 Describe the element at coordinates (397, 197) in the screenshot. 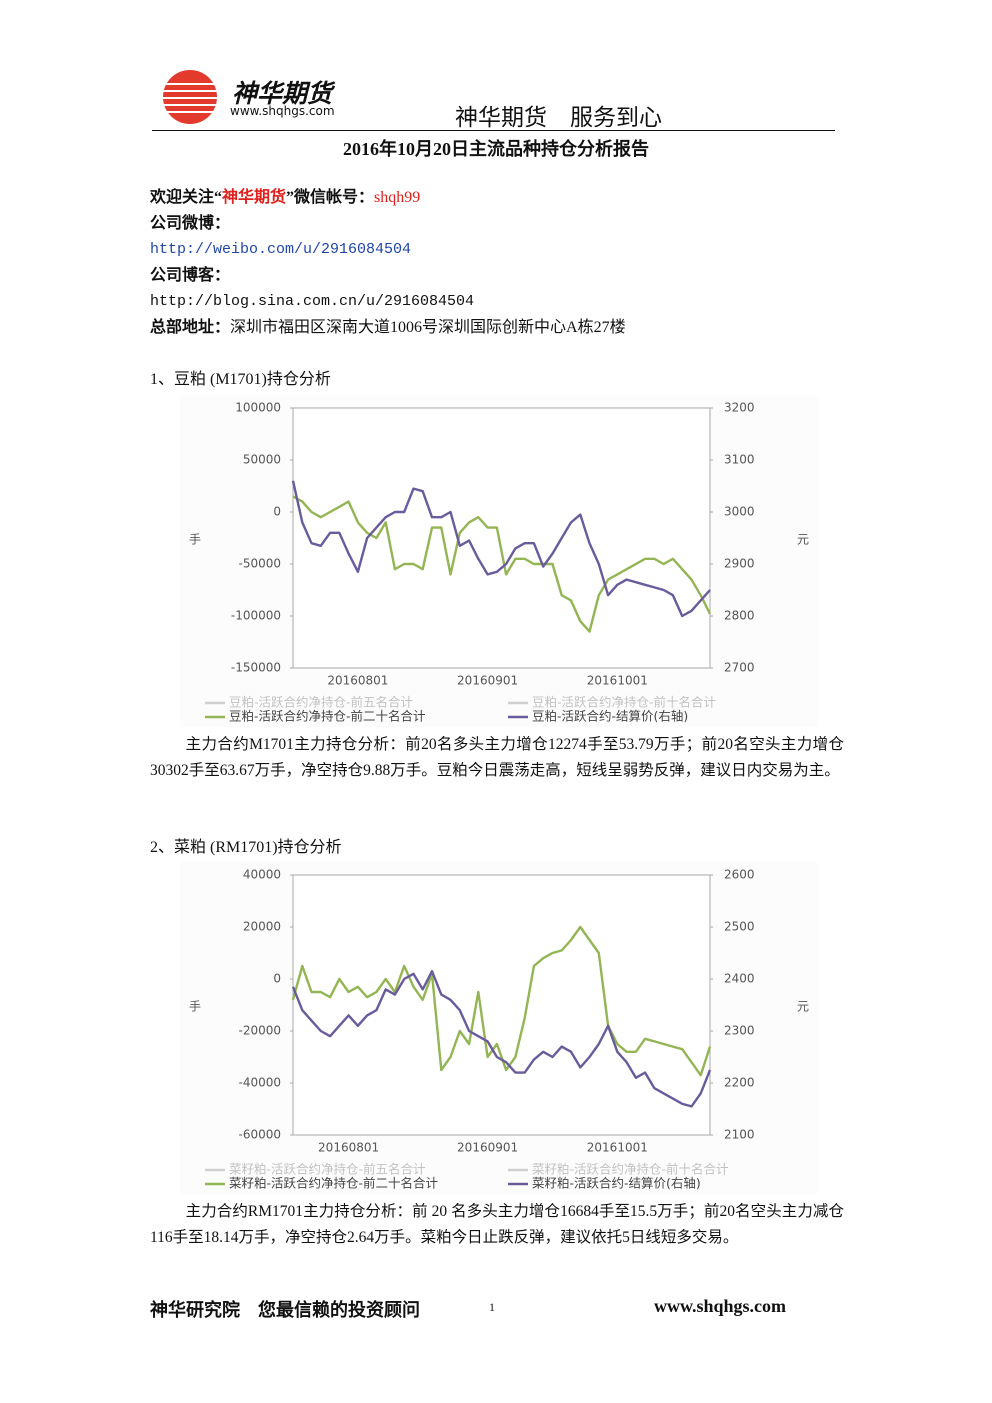

I see `wechat-id: shqh99` at that location.